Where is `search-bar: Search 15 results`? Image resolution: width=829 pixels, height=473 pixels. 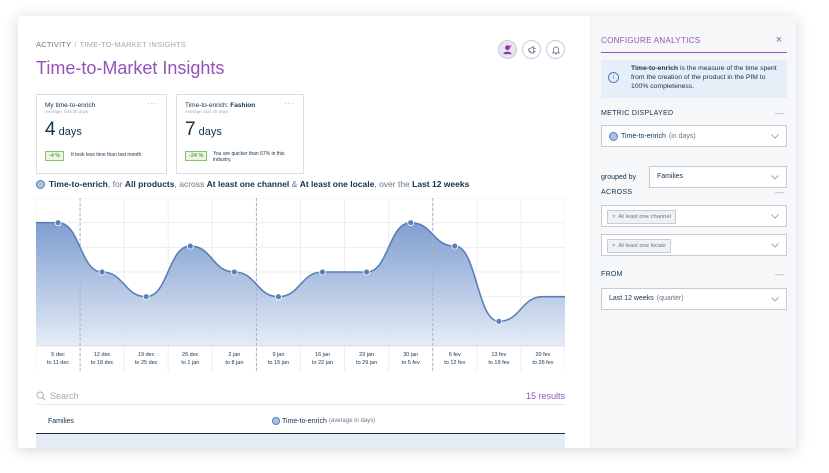 search-bar: Search 15 results is located at coordinates (300, 397).